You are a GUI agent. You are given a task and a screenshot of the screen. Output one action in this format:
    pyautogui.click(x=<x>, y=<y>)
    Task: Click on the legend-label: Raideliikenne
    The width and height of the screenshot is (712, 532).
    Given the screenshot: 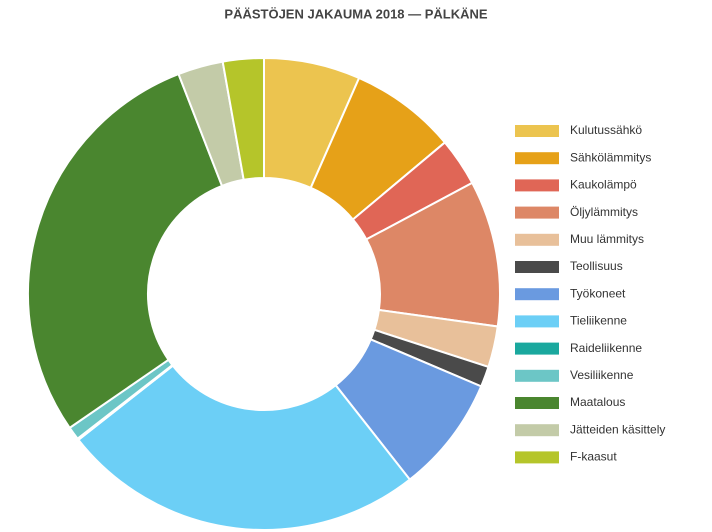 What is the action you would take?
    pyautogui.click(x=606, y=348)
    